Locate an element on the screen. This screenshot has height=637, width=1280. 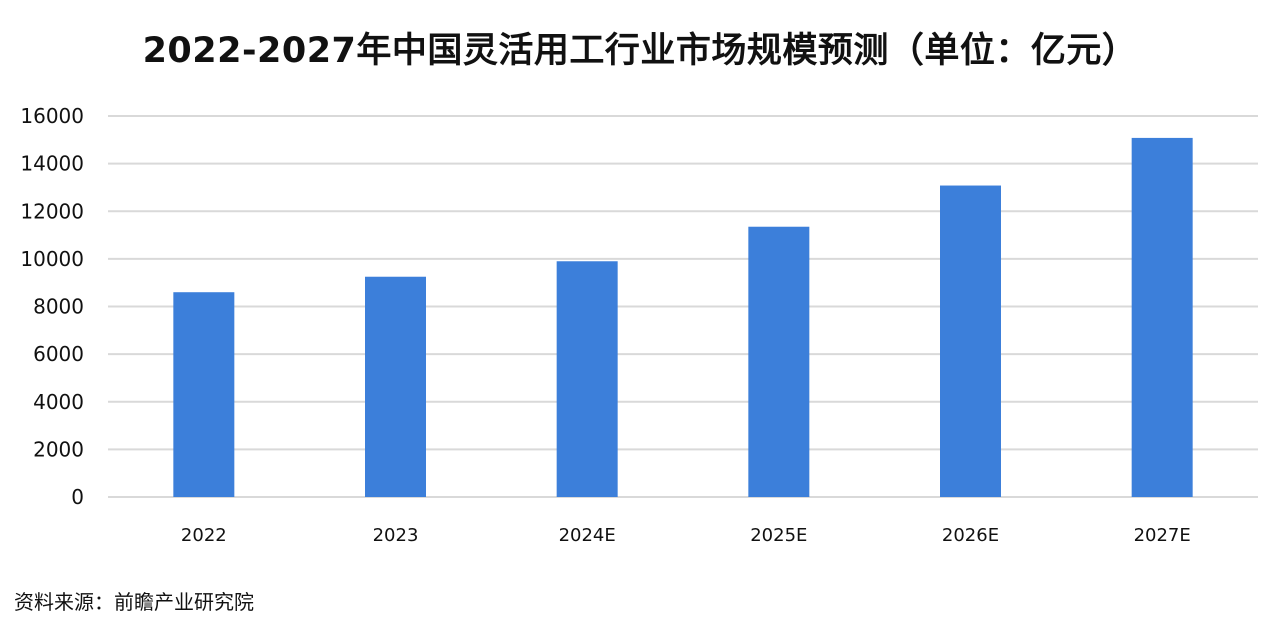
chart-title: 2022-2027年中国灵活用工行业市场规模预测（单位：亿元） is located at coordinates (640, 51).